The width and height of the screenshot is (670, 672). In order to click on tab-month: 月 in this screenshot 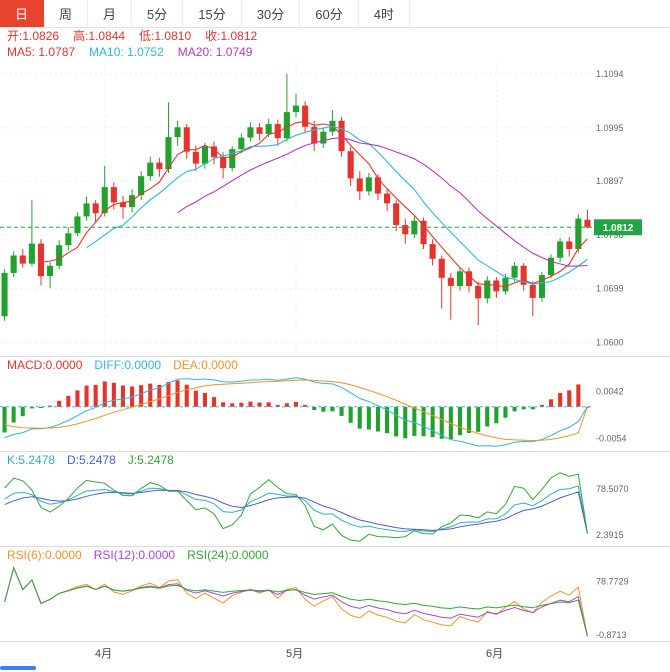, I will do `click(110, 13)`.